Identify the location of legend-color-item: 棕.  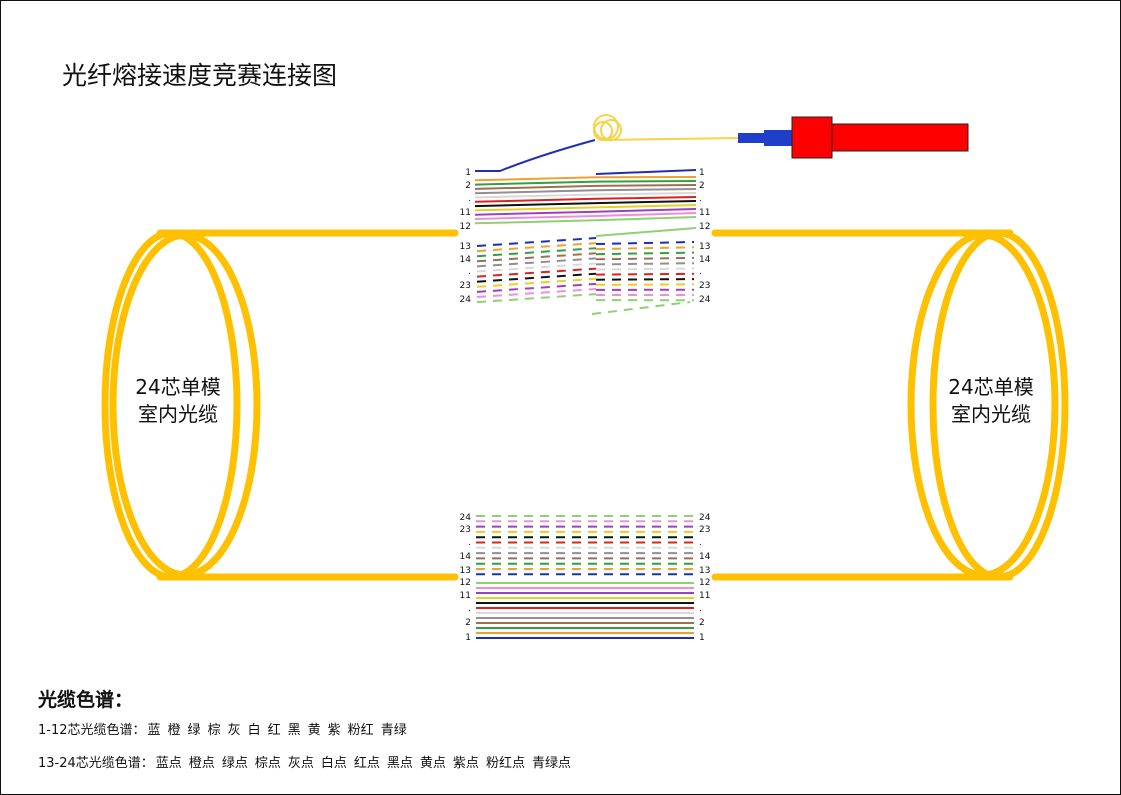
(214, 730).